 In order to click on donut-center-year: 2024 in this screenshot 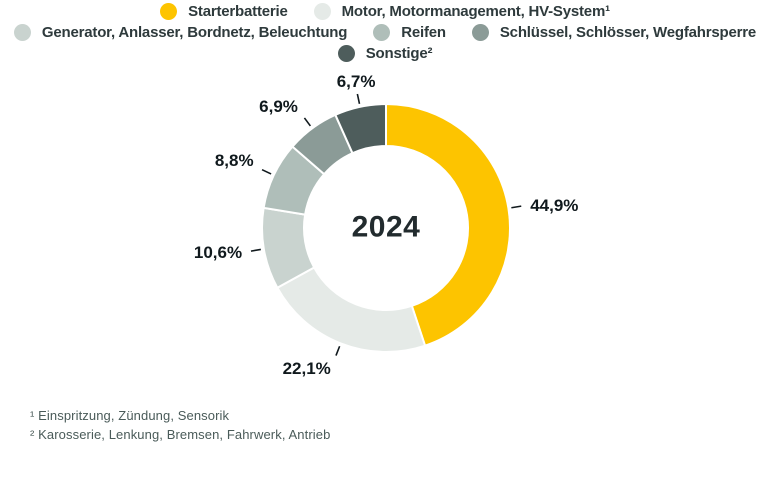, I will do `click(386, 227)`.